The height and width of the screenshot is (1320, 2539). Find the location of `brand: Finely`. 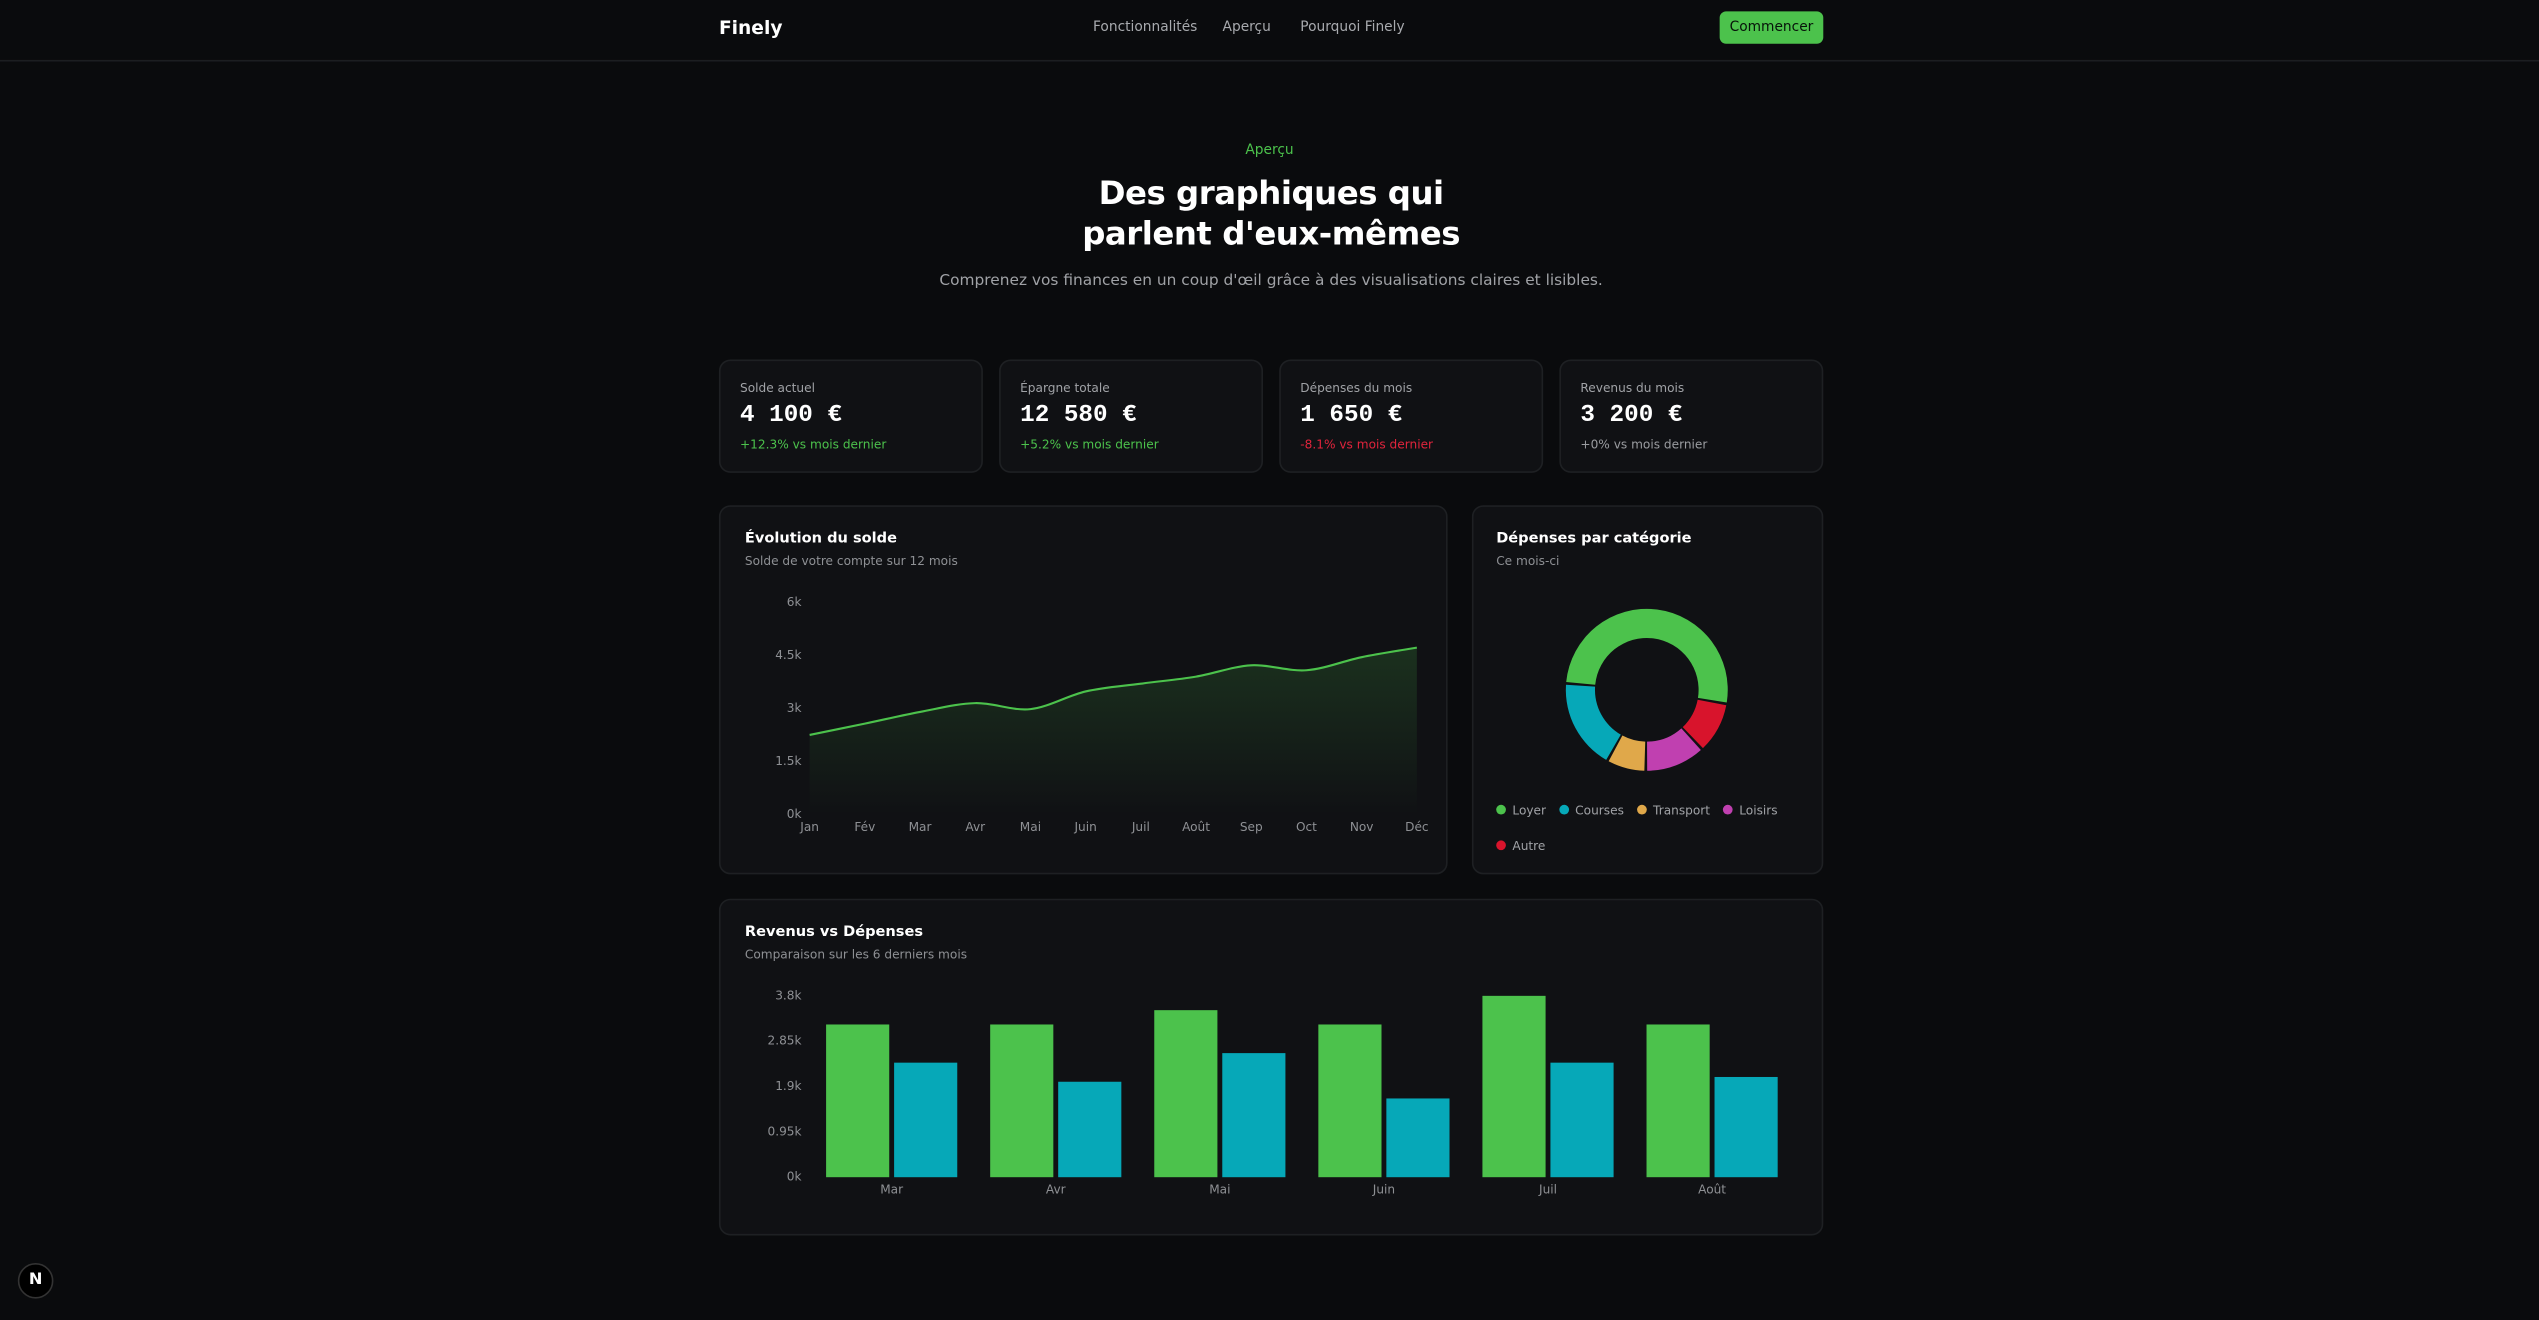

brand: Finely is located at coordinates (750, 27).